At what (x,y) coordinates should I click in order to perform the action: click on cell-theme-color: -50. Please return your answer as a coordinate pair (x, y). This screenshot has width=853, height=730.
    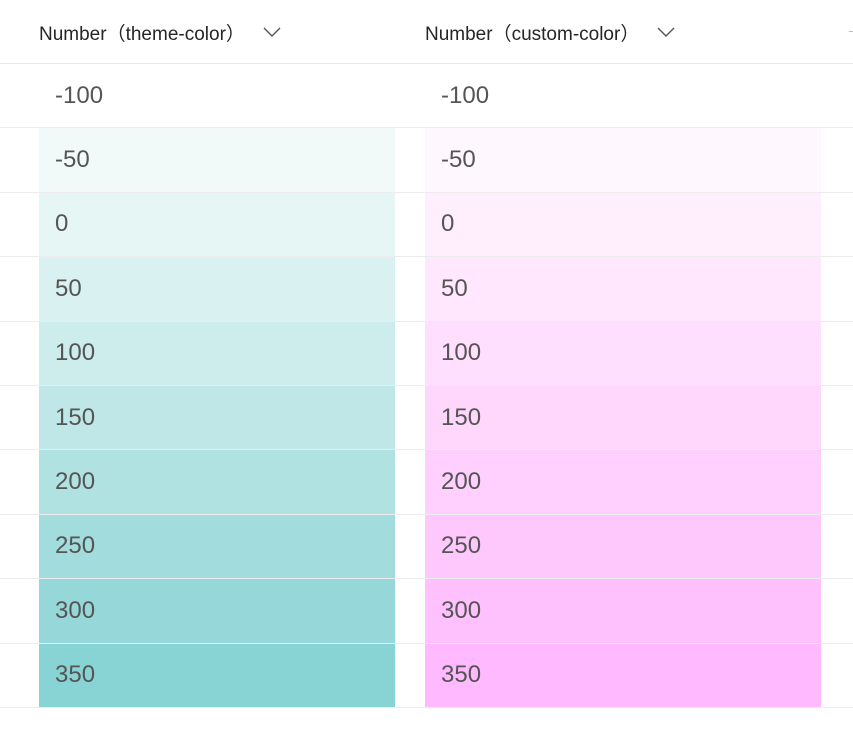
    Looking at the image, I should click on (217, 160).